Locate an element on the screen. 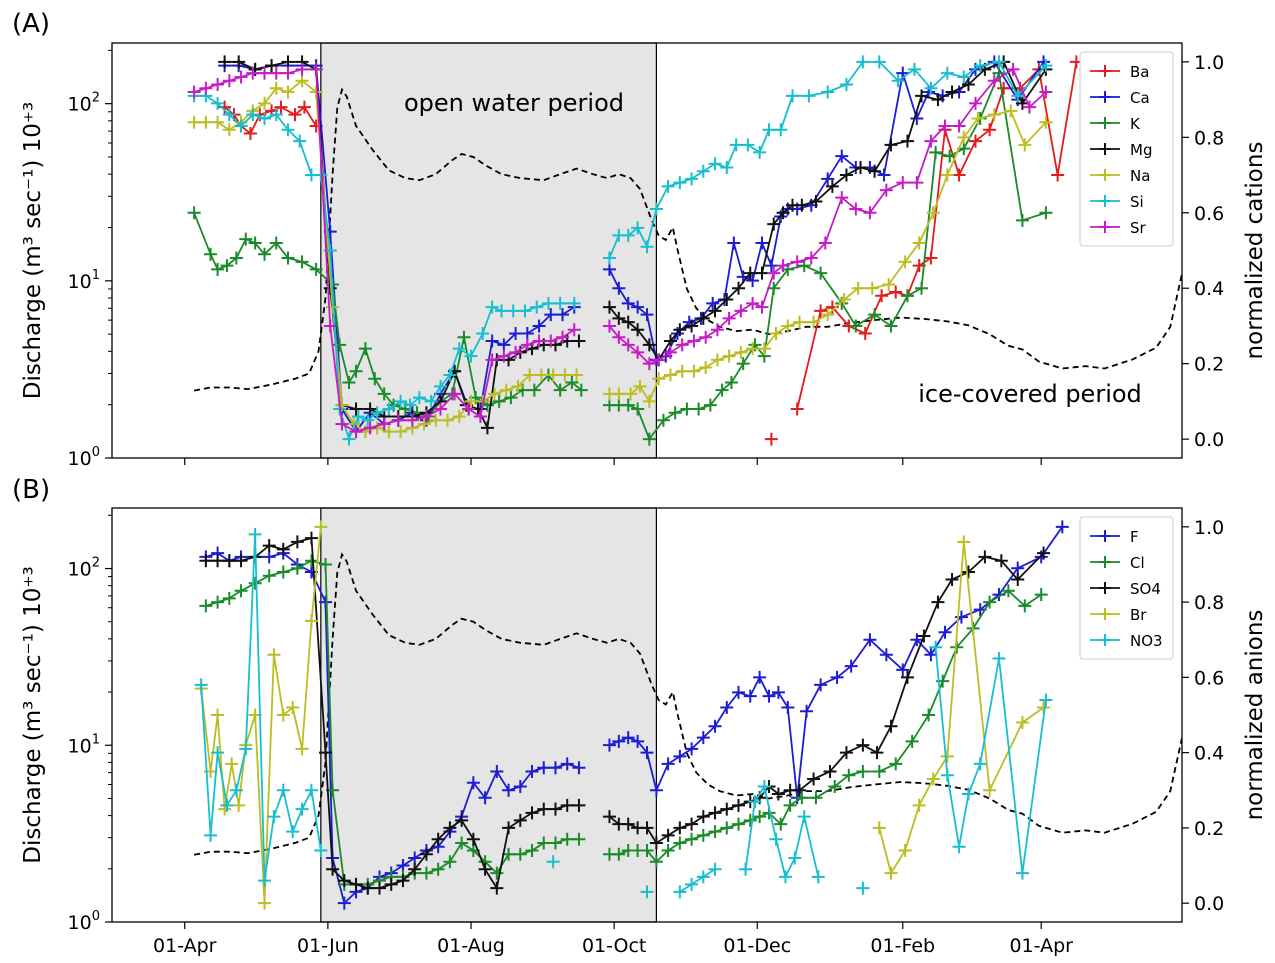 This screenshot has width=1275, height=963. y-left-tick-label: 10¹ is located at coordinates (84, 744).